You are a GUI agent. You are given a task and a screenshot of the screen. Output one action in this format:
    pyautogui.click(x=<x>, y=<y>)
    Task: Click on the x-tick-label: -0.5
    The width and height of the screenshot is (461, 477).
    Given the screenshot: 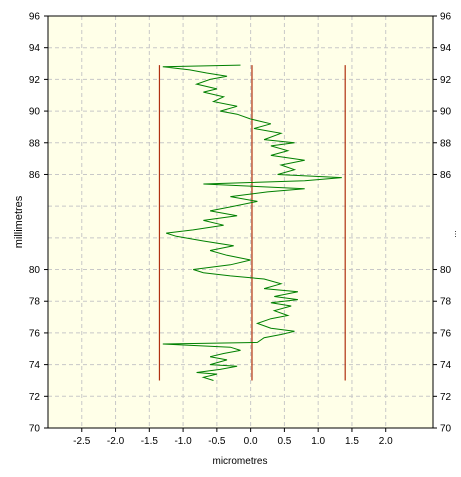 What is the action you would take?
    pyautogui.click(x=217, y=441)
    